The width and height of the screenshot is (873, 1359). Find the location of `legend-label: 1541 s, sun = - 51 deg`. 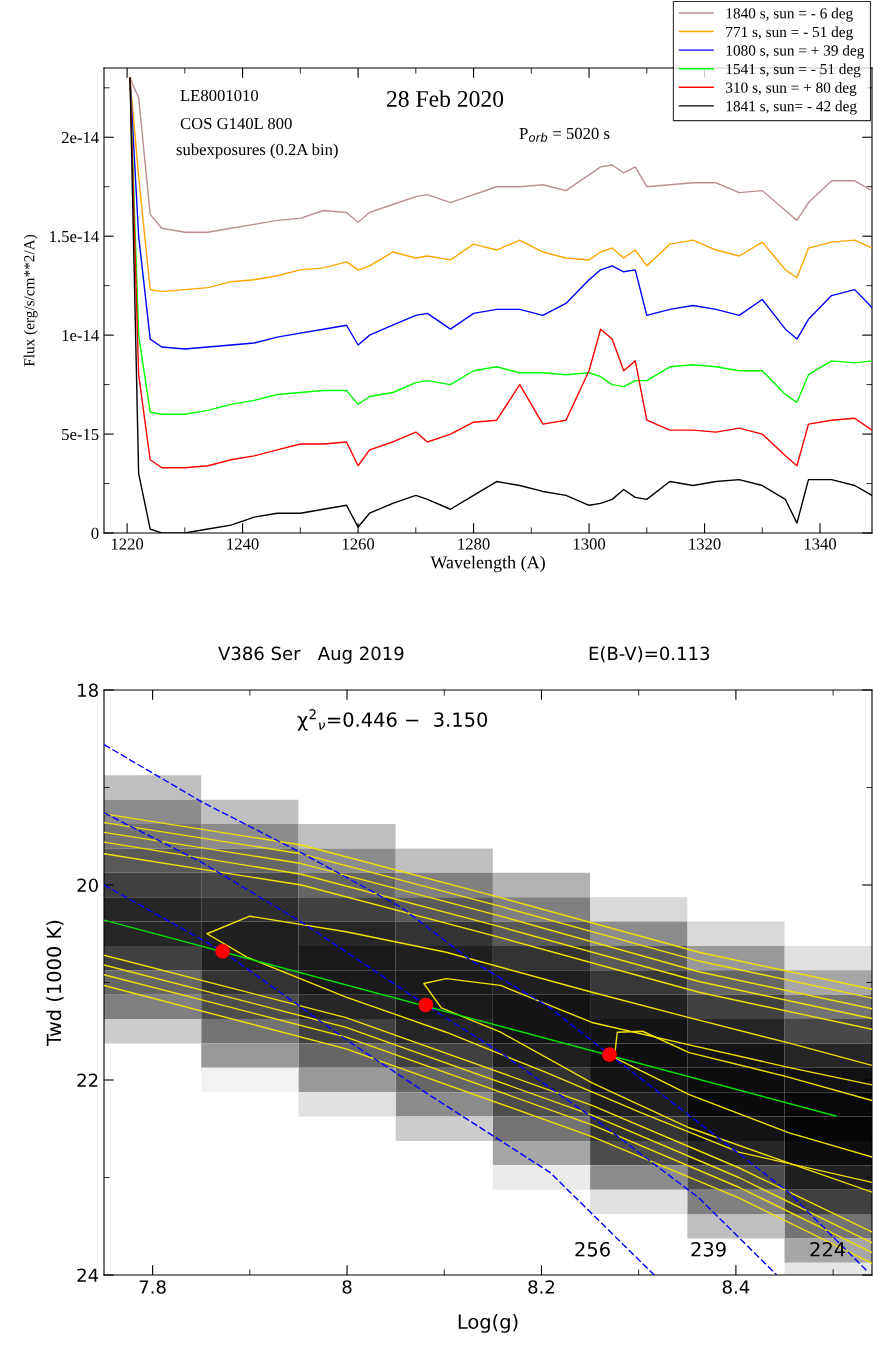

legend-label: 1541 s, sun = - 51 deg is located at coordinates (793, 70).